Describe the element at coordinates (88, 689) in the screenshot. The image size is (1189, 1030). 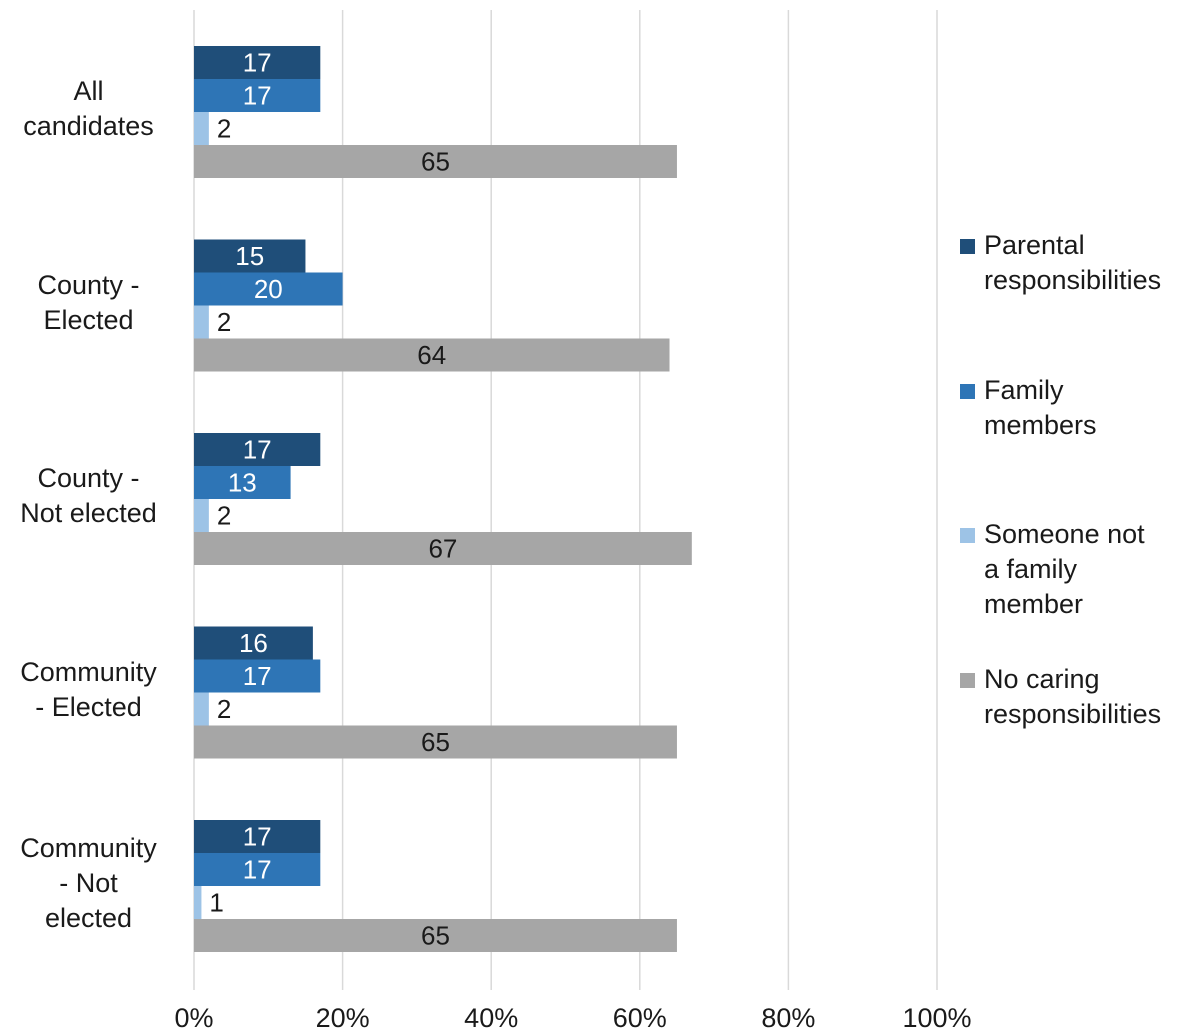
I see `category-label: Community - Elected` at that location.